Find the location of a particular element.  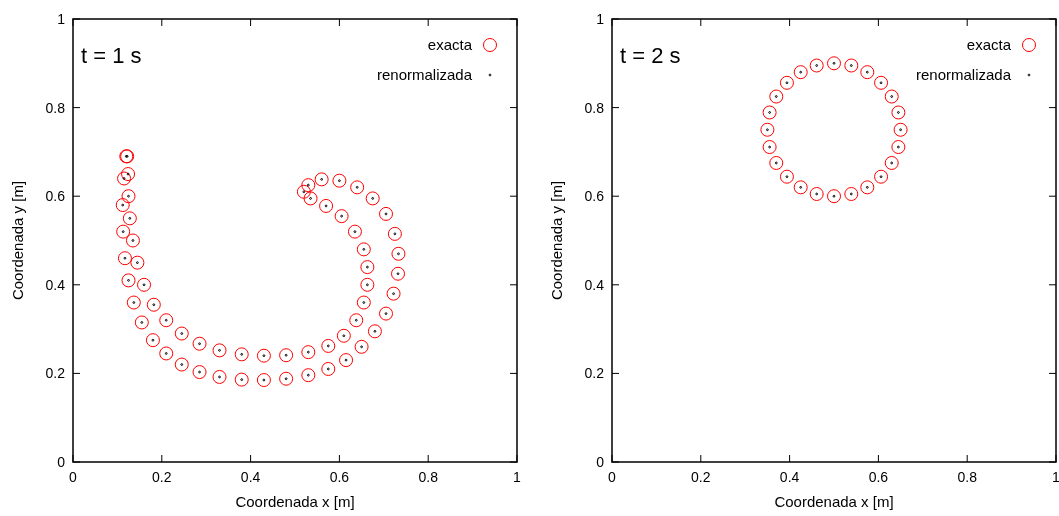

x-axis-title: Coordenada x [m] is located at coordinates (295, 501).